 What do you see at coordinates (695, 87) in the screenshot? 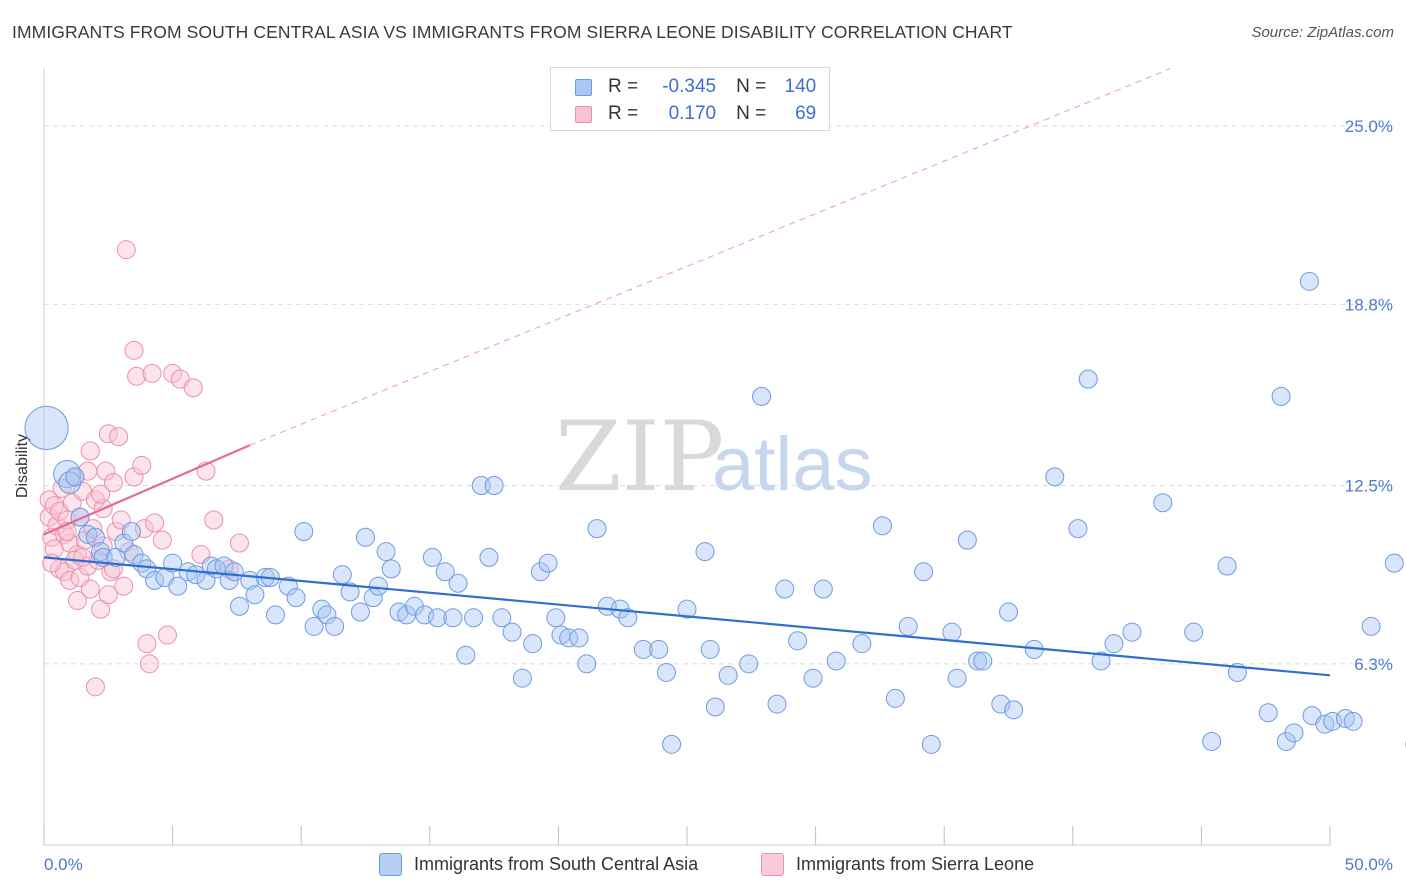
I see `legend-row-south-central-asia: R = -0.345 N = 140` at bounding box center [695, 87].